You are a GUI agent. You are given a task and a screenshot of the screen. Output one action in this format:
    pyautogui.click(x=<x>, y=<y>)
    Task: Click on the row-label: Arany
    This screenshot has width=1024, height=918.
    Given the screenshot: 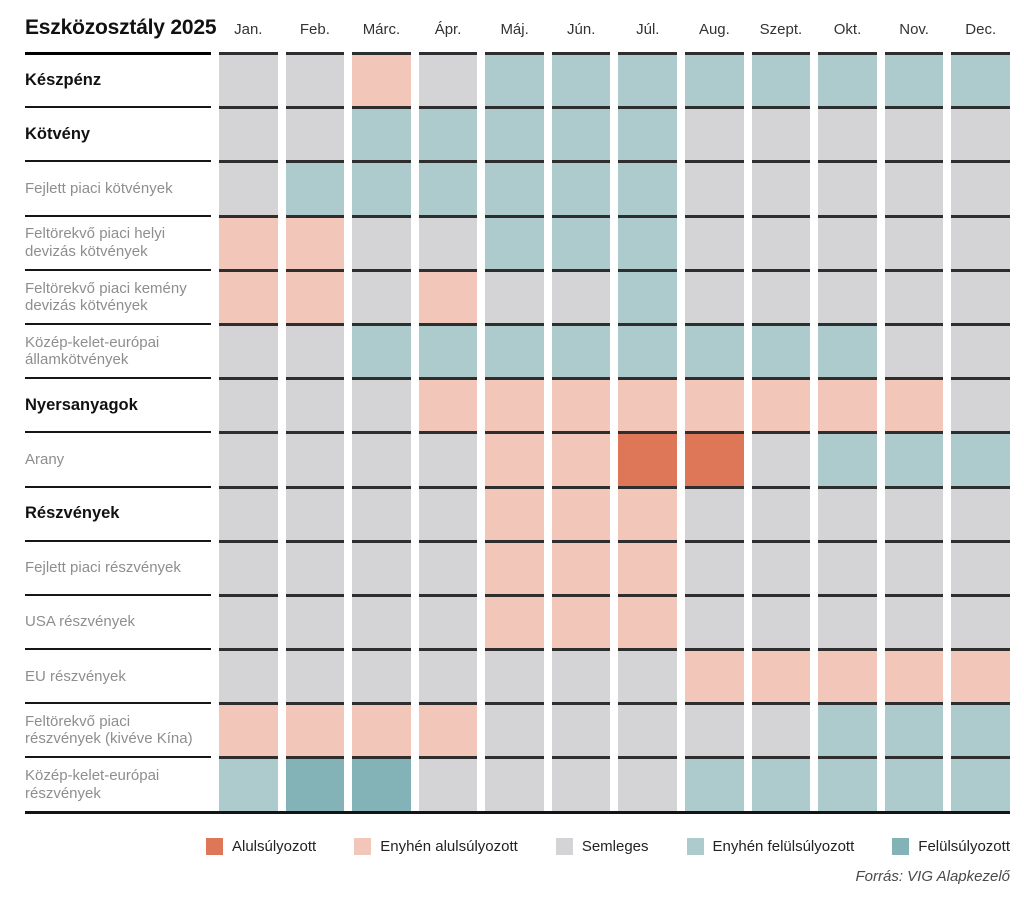 What is the action you would take?
    pyautogui.click(x=118, y=458)
    